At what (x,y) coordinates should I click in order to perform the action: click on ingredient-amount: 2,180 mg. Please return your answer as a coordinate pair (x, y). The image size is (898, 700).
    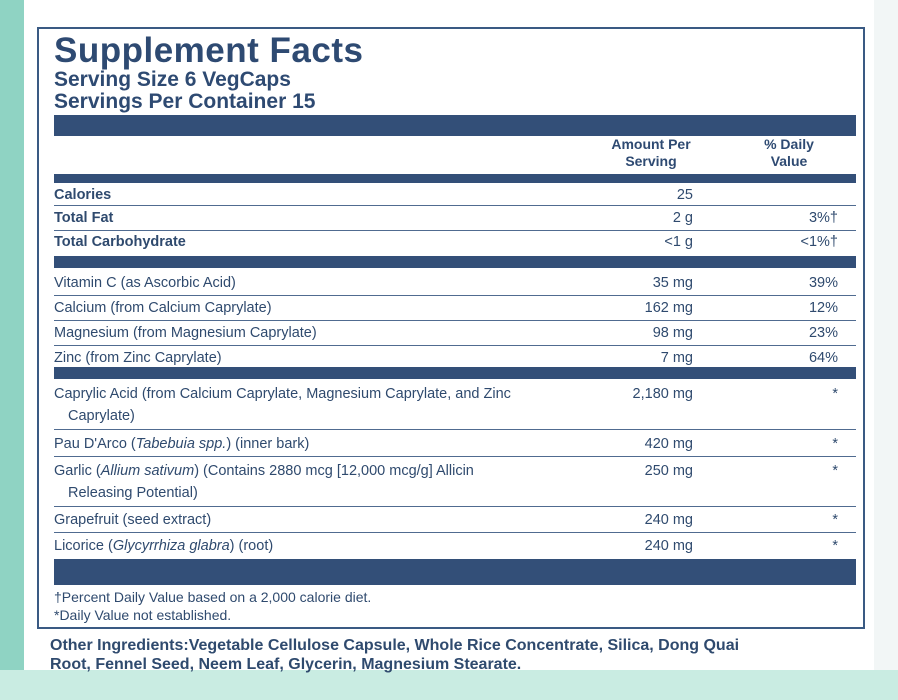
    Looking at the image, I should click on (662, 394).